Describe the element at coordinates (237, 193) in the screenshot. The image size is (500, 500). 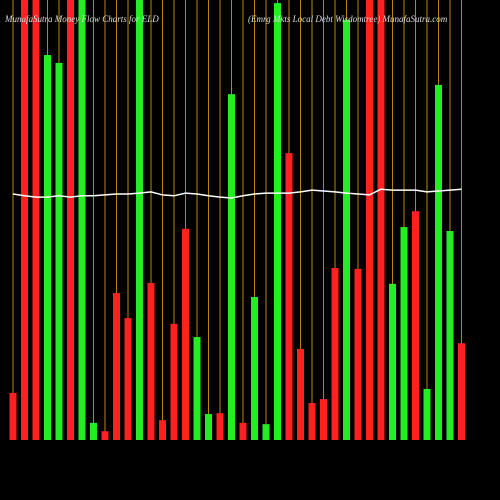
I see `money-flow-line` at that location.